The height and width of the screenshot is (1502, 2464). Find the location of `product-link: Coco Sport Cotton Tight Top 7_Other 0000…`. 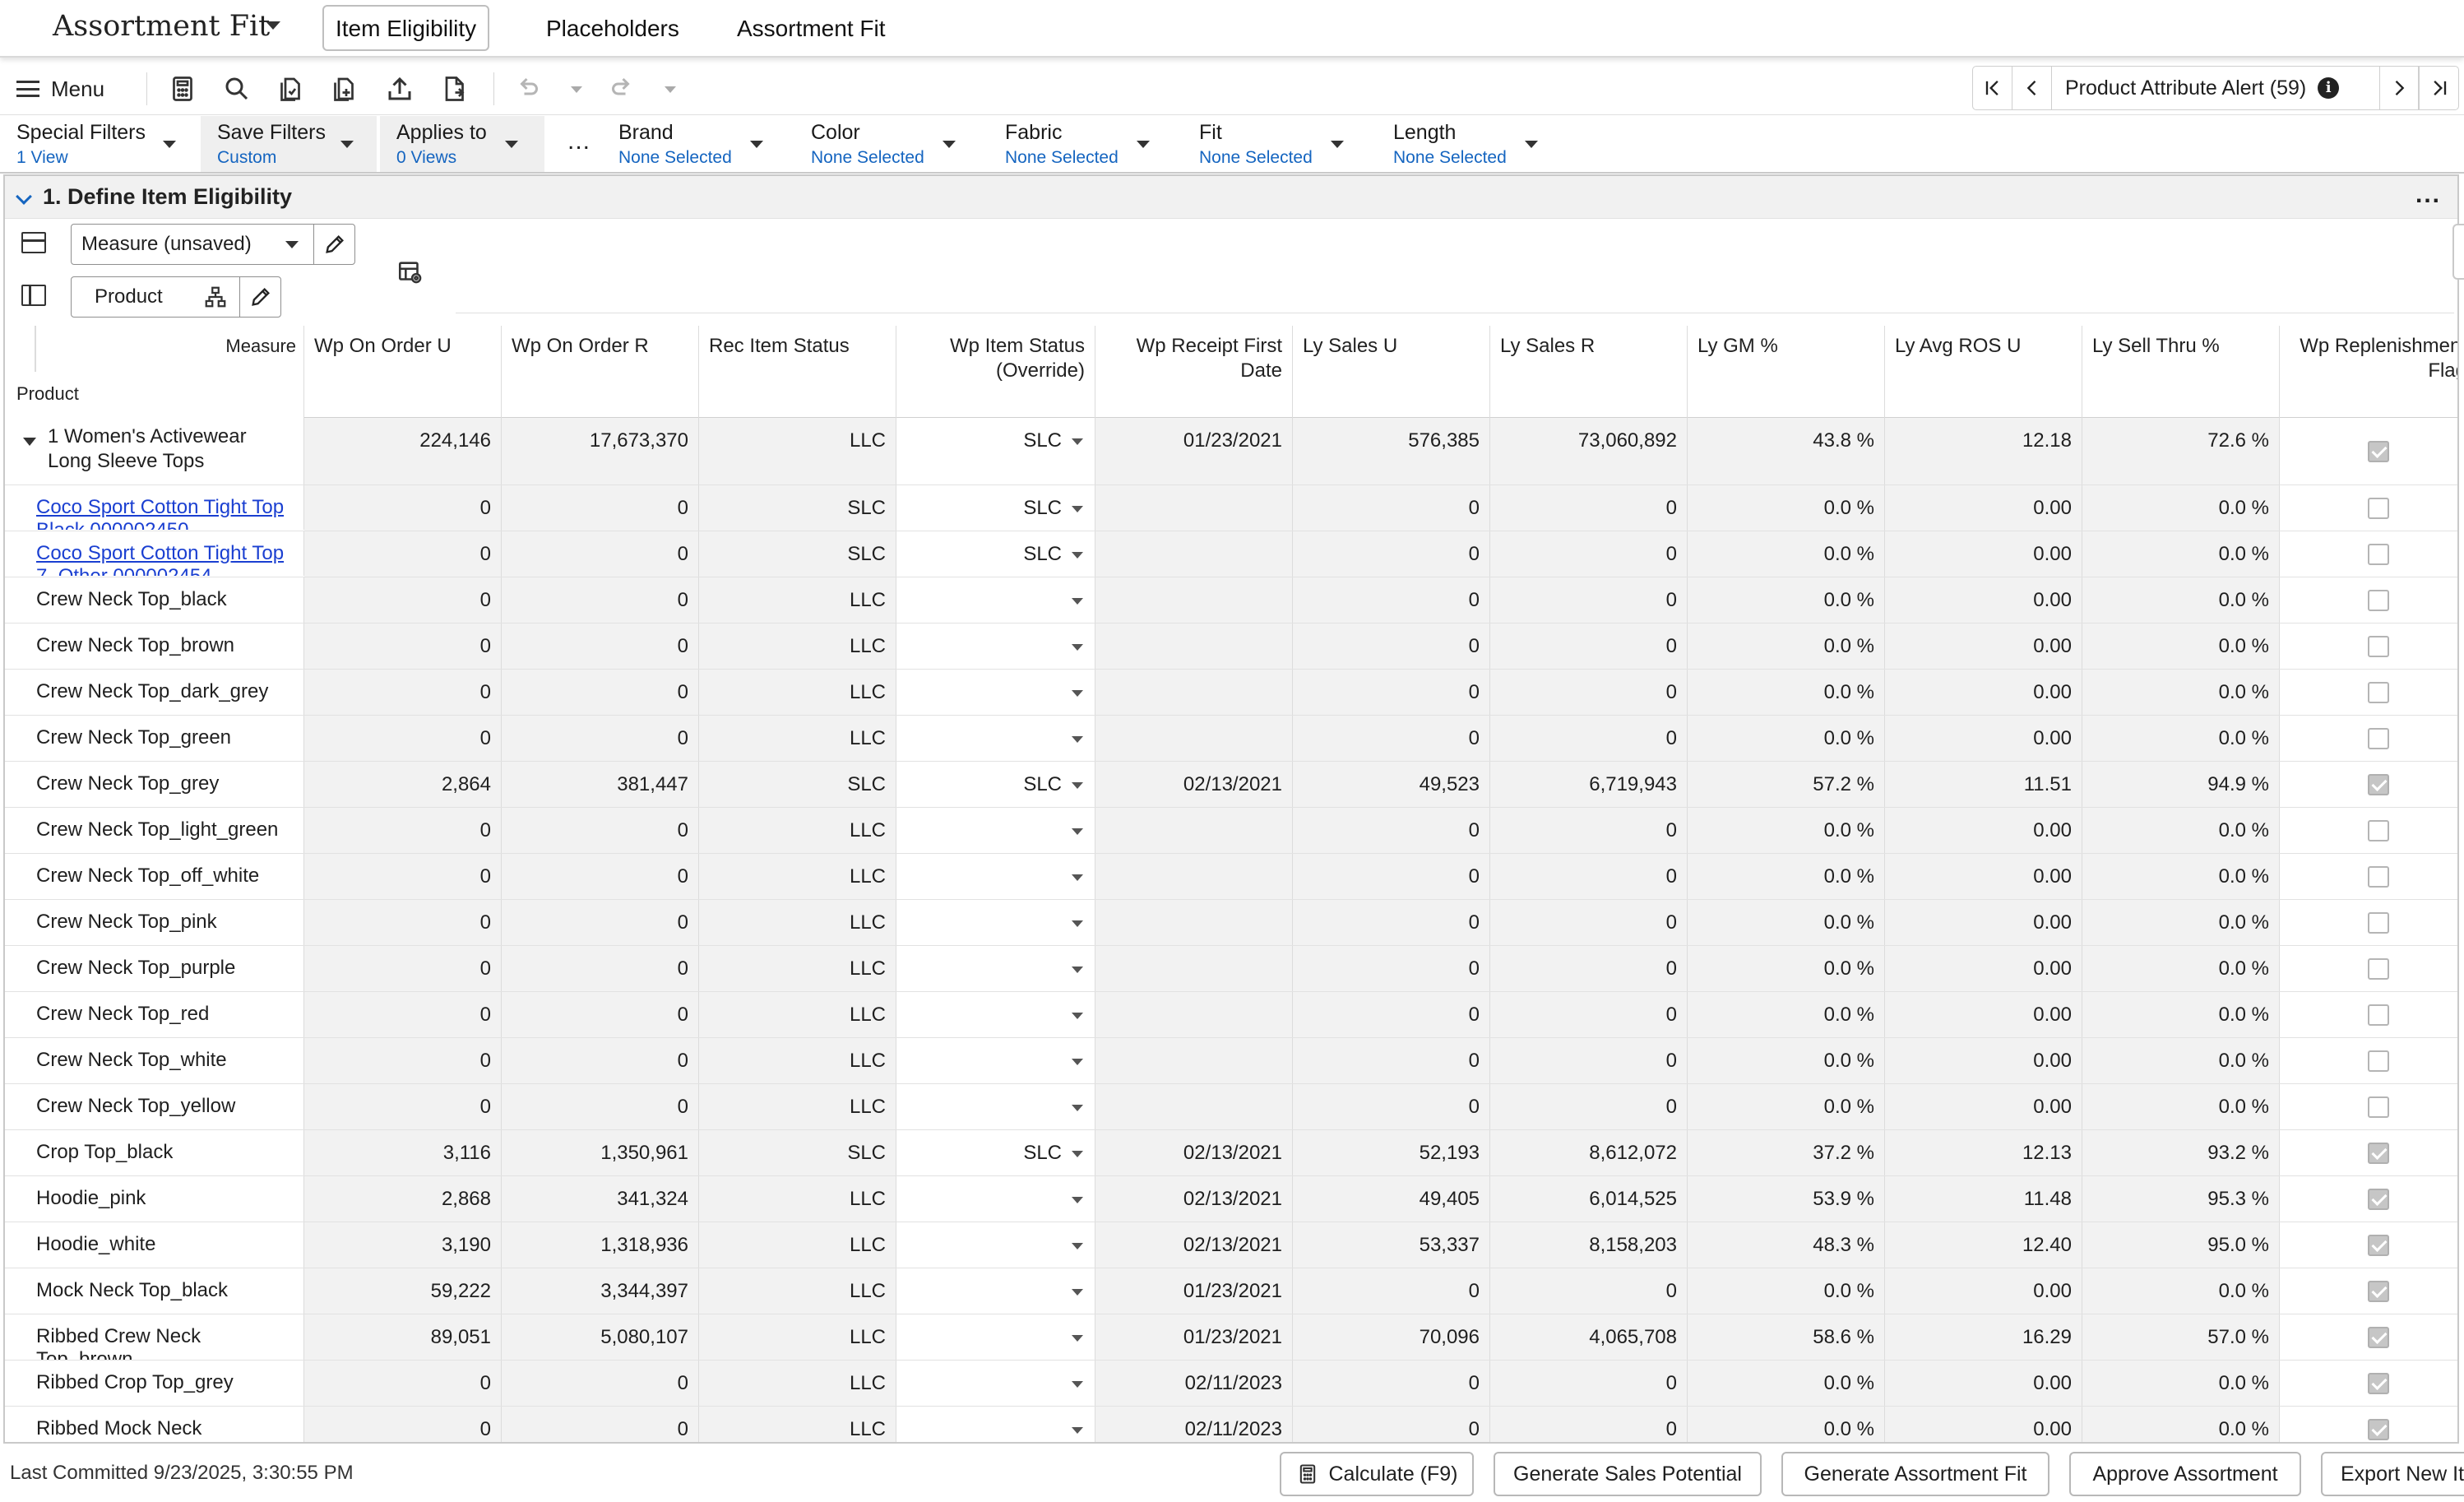

product-link: Coco Sport Cotton Tight Top 7_Other 0000… is located at coordinates (154, 553).